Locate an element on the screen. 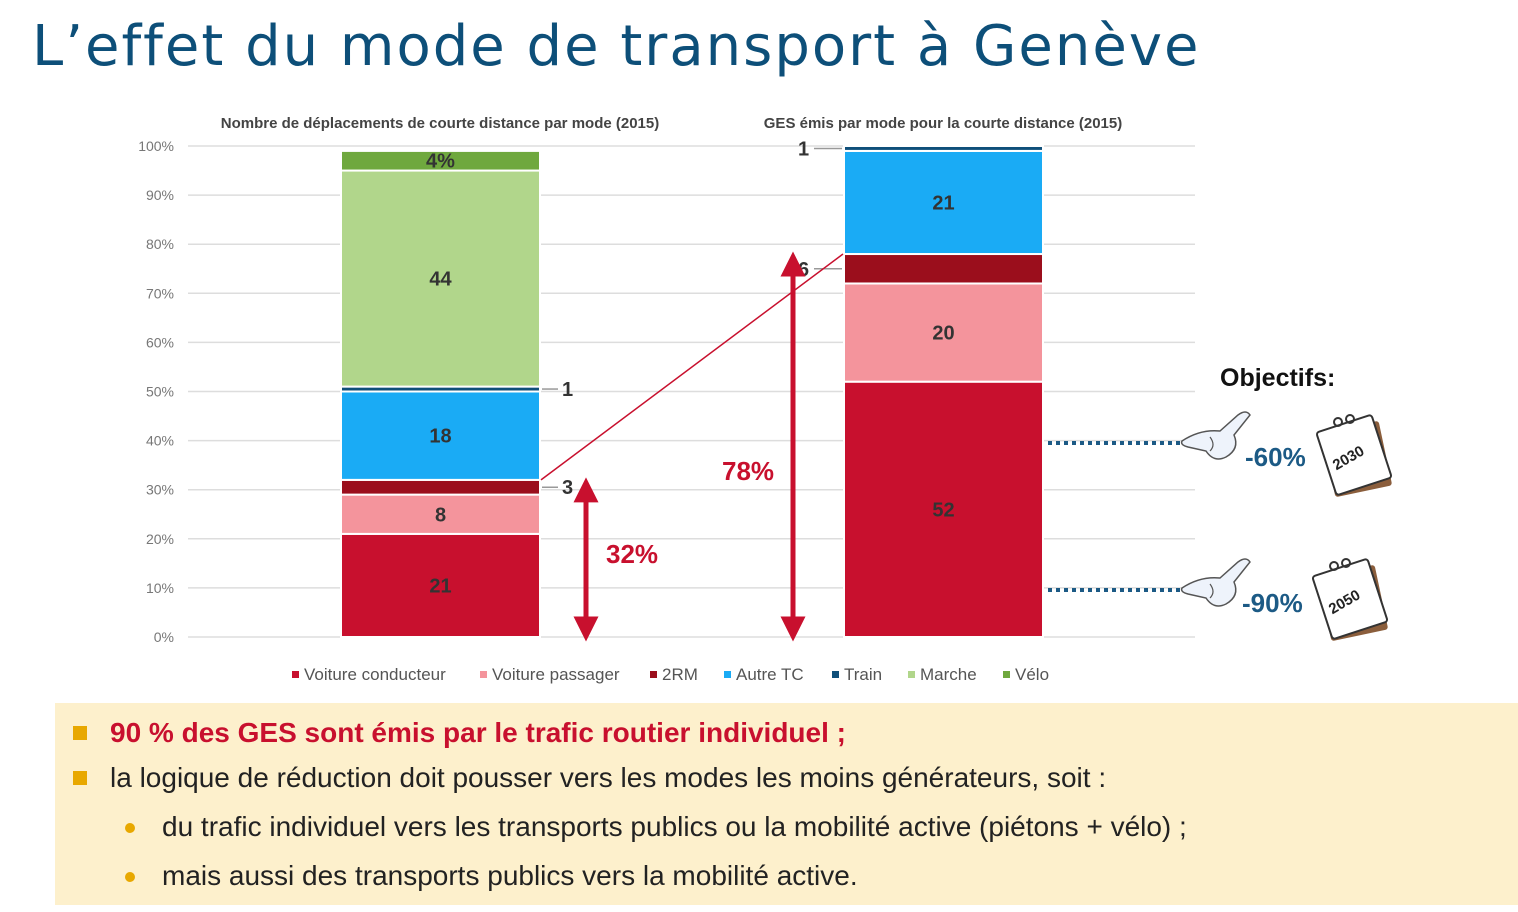  y-tick-label: 50% is located at coordinates (160, 392).